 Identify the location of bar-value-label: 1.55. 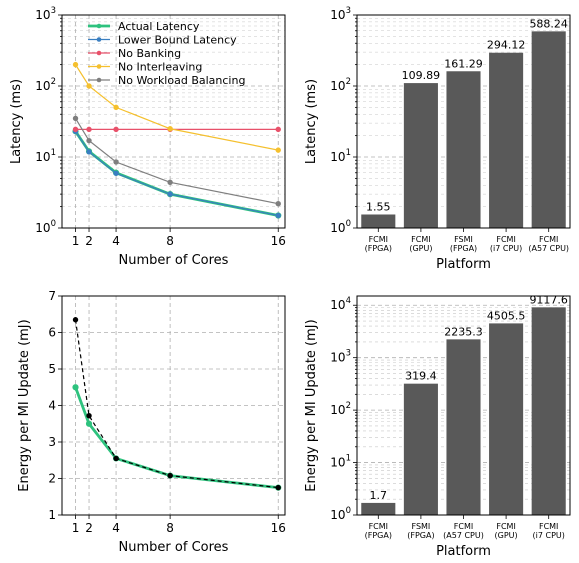
(378, 206).